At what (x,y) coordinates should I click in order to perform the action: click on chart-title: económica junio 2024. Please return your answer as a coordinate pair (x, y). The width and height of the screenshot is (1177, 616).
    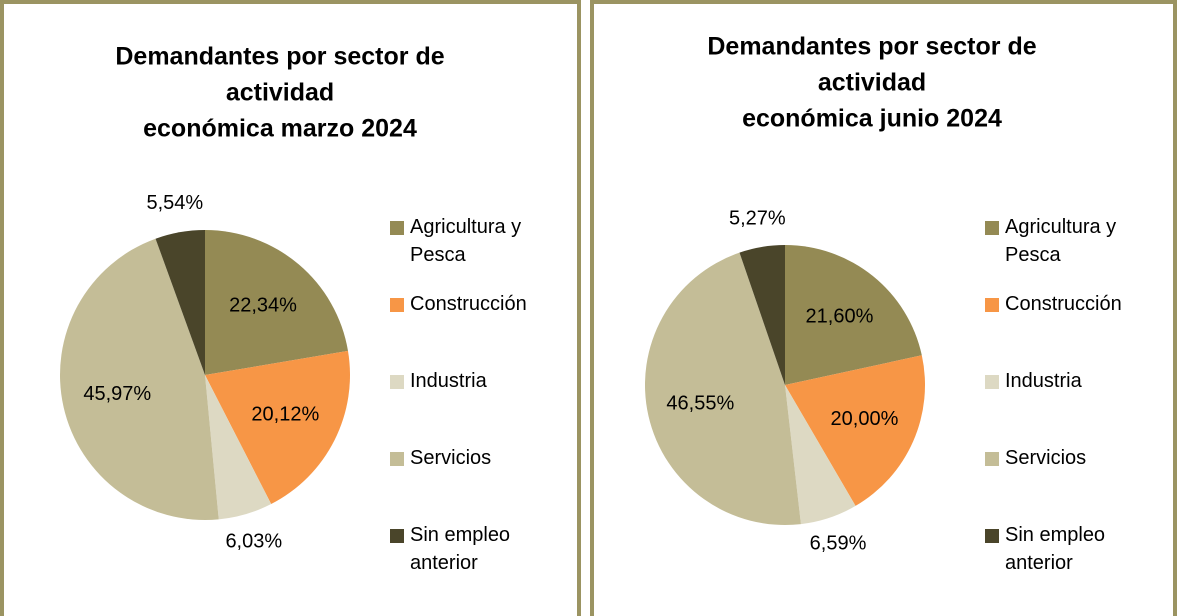
    Looking at the image, I should click on (872, 119).